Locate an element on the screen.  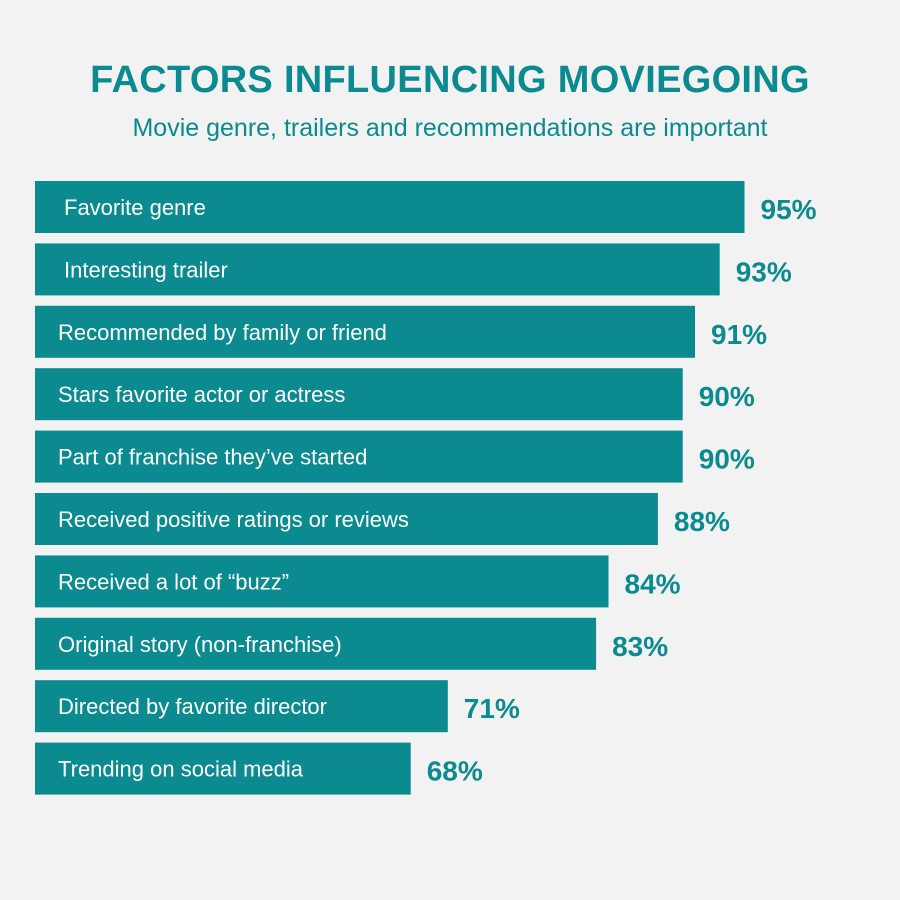
bar-category-label: Original story (non-franchise) is located at coordinates (200, 644).